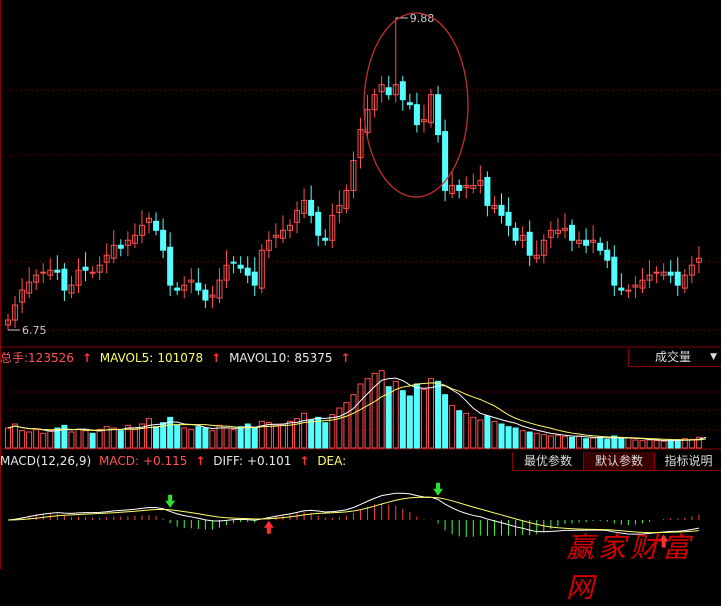 The width and height of the screenshot is (721, 606). I want to click on min-price-label: 6.75, so click(34, 330).